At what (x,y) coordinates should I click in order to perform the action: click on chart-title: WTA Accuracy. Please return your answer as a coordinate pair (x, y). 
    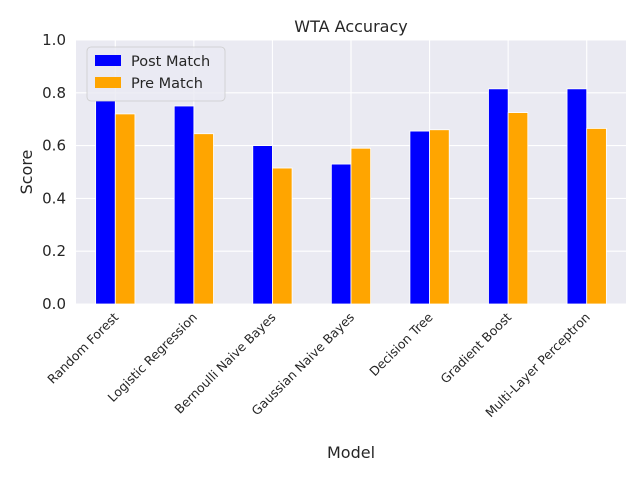
    Looking at the image, I should click on (350, 26).